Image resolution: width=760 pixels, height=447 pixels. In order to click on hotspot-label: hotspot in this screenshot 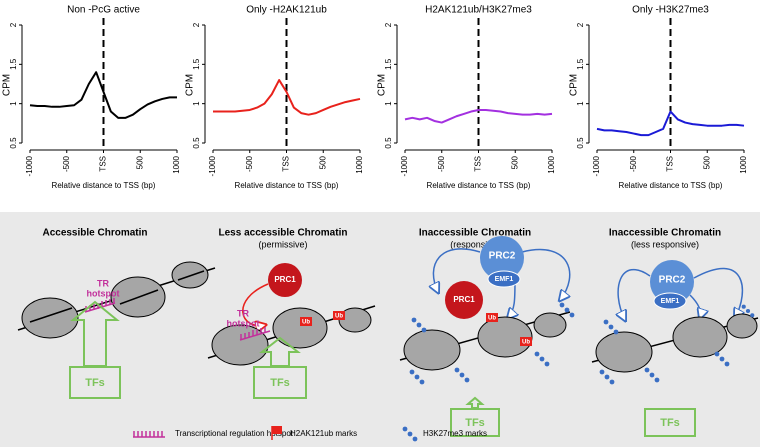, I will do `click(103, 293)`.